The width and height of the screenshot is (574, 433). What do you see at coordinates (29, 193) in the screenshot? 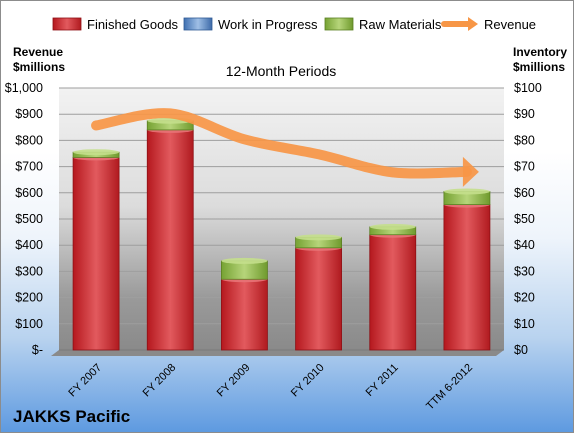
I see `left-tick-label: $600` at bounding box center [29, 193].